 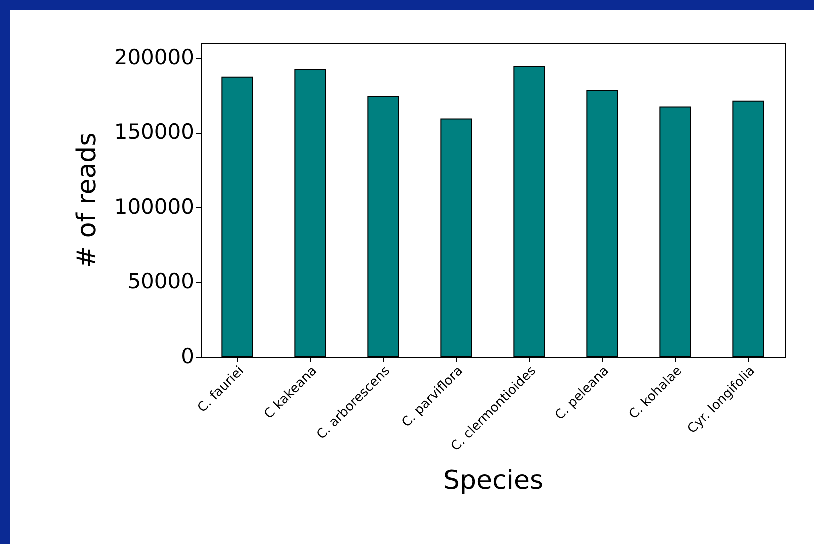 I want to click on y-tick-label: 50000, so click(x=161, y=282).